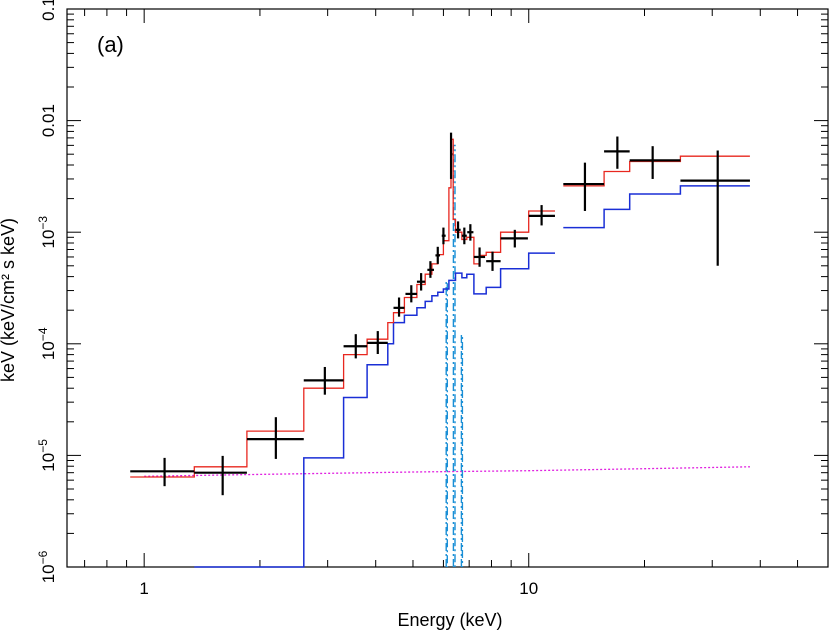  What do you see at coordinates (48, 10) in the screenshot?
I see `y-tick-label: 0.1` at bounding box center [48, 10].